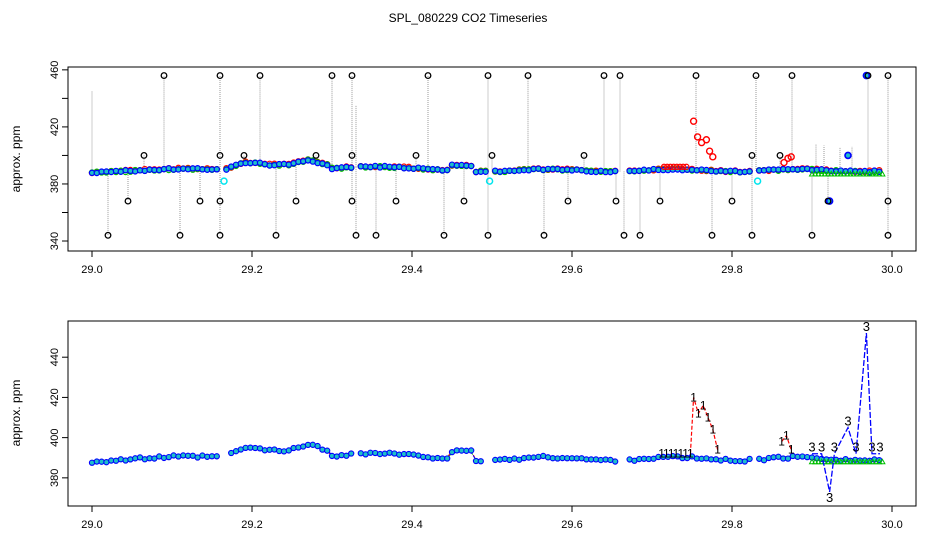 The width and height of the screenshot is (936, 540). What do you see at coordinates (251, 525) in the screenshot?
I see `bottom-x-tick-label: 29.2` at bounding box center [251, 525].